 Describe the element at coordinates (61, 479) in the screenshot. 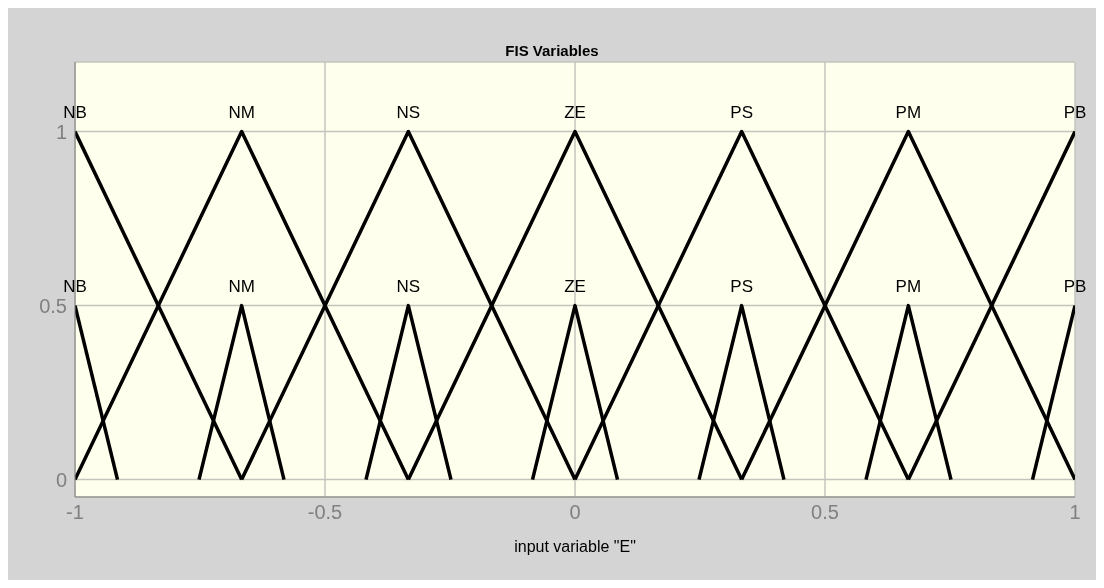

I see `y-tick-label: 0` at that location.